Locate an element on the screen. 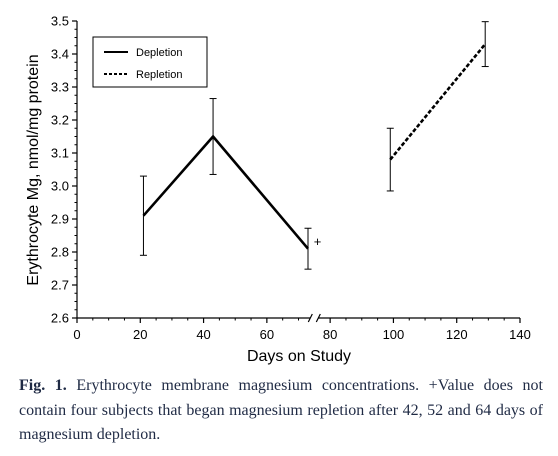  y-tick-label: 2.7 is located at coordinates (60, 285).